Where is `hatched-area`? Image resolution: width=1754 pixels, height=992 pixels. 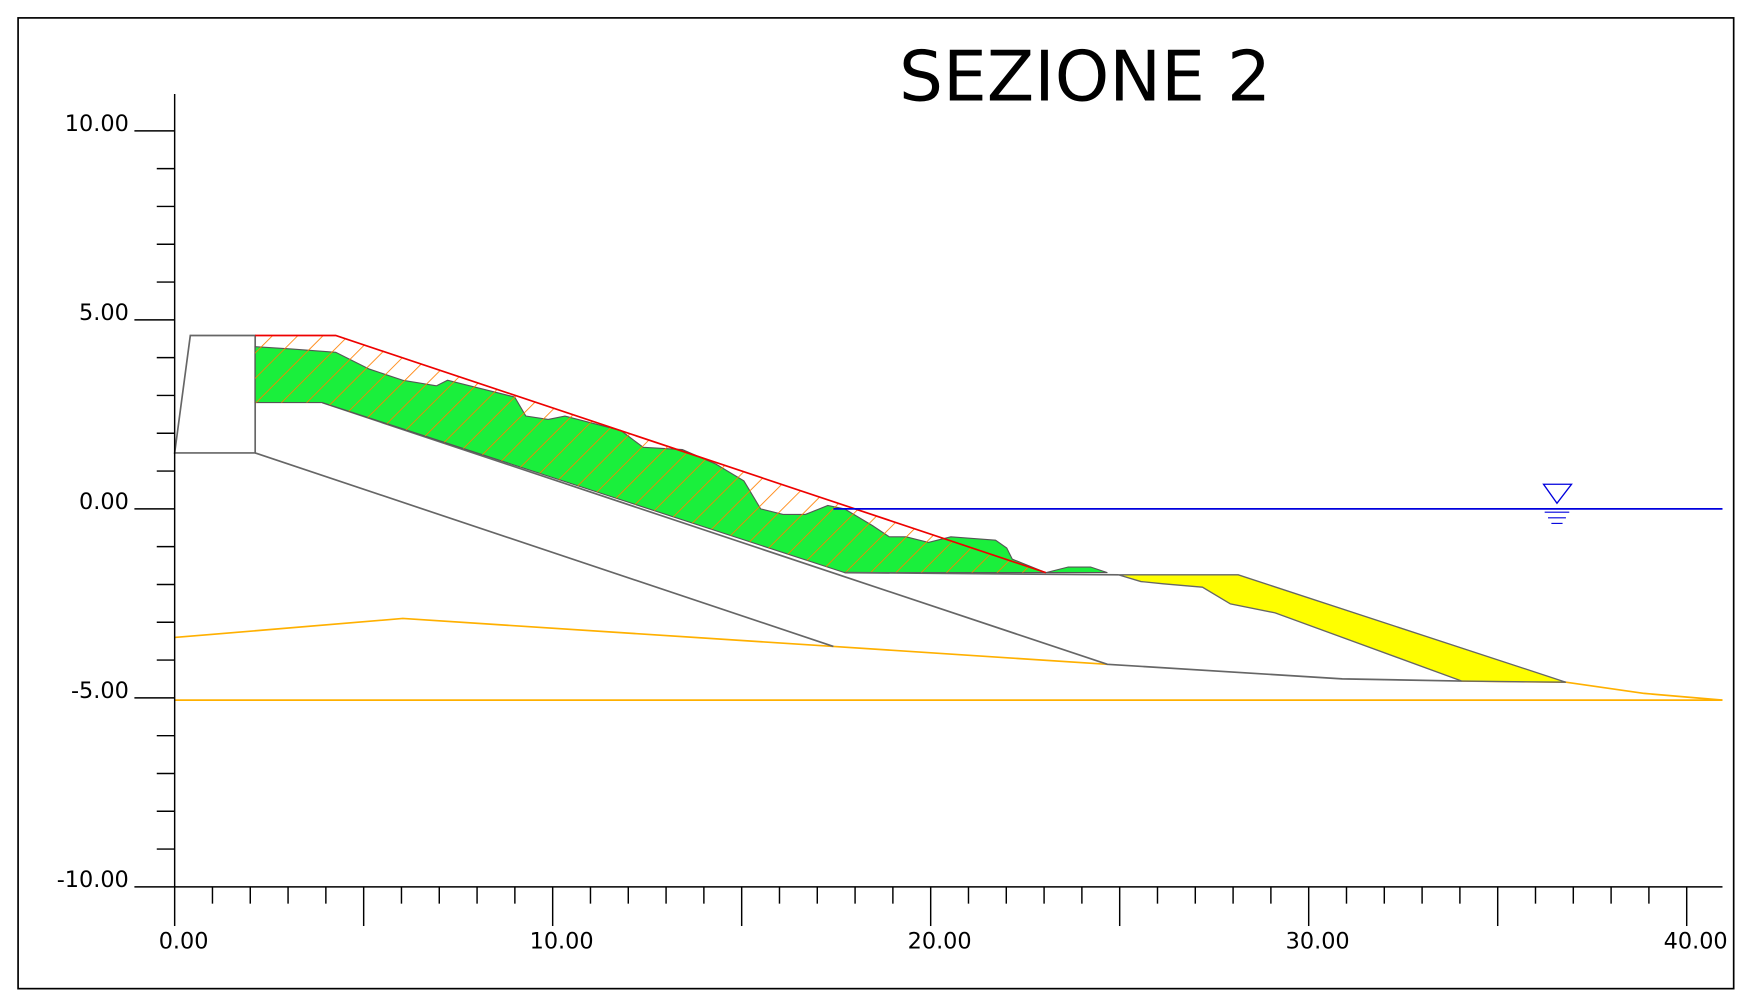 hatched-area is located at coordinates (650, 454).